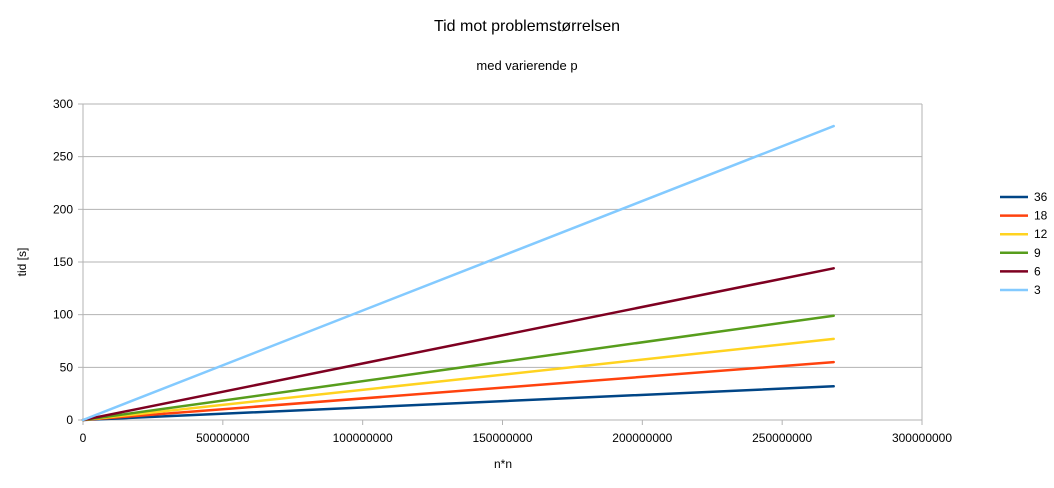  What do you see at coordinates (63, 104) in the screenshot?
I see `y-tick-label-6: 300` at bounding box center [63, 104].